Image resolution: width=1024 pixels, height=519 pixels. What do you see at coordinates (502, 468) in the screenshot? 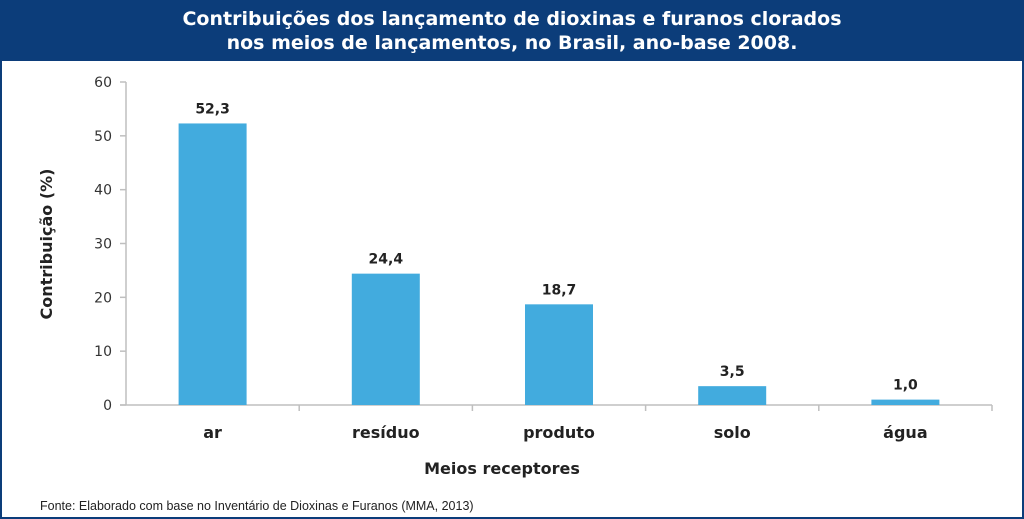
I see `x-axis-label: Meios receptores` at bounding box center [502, 468].